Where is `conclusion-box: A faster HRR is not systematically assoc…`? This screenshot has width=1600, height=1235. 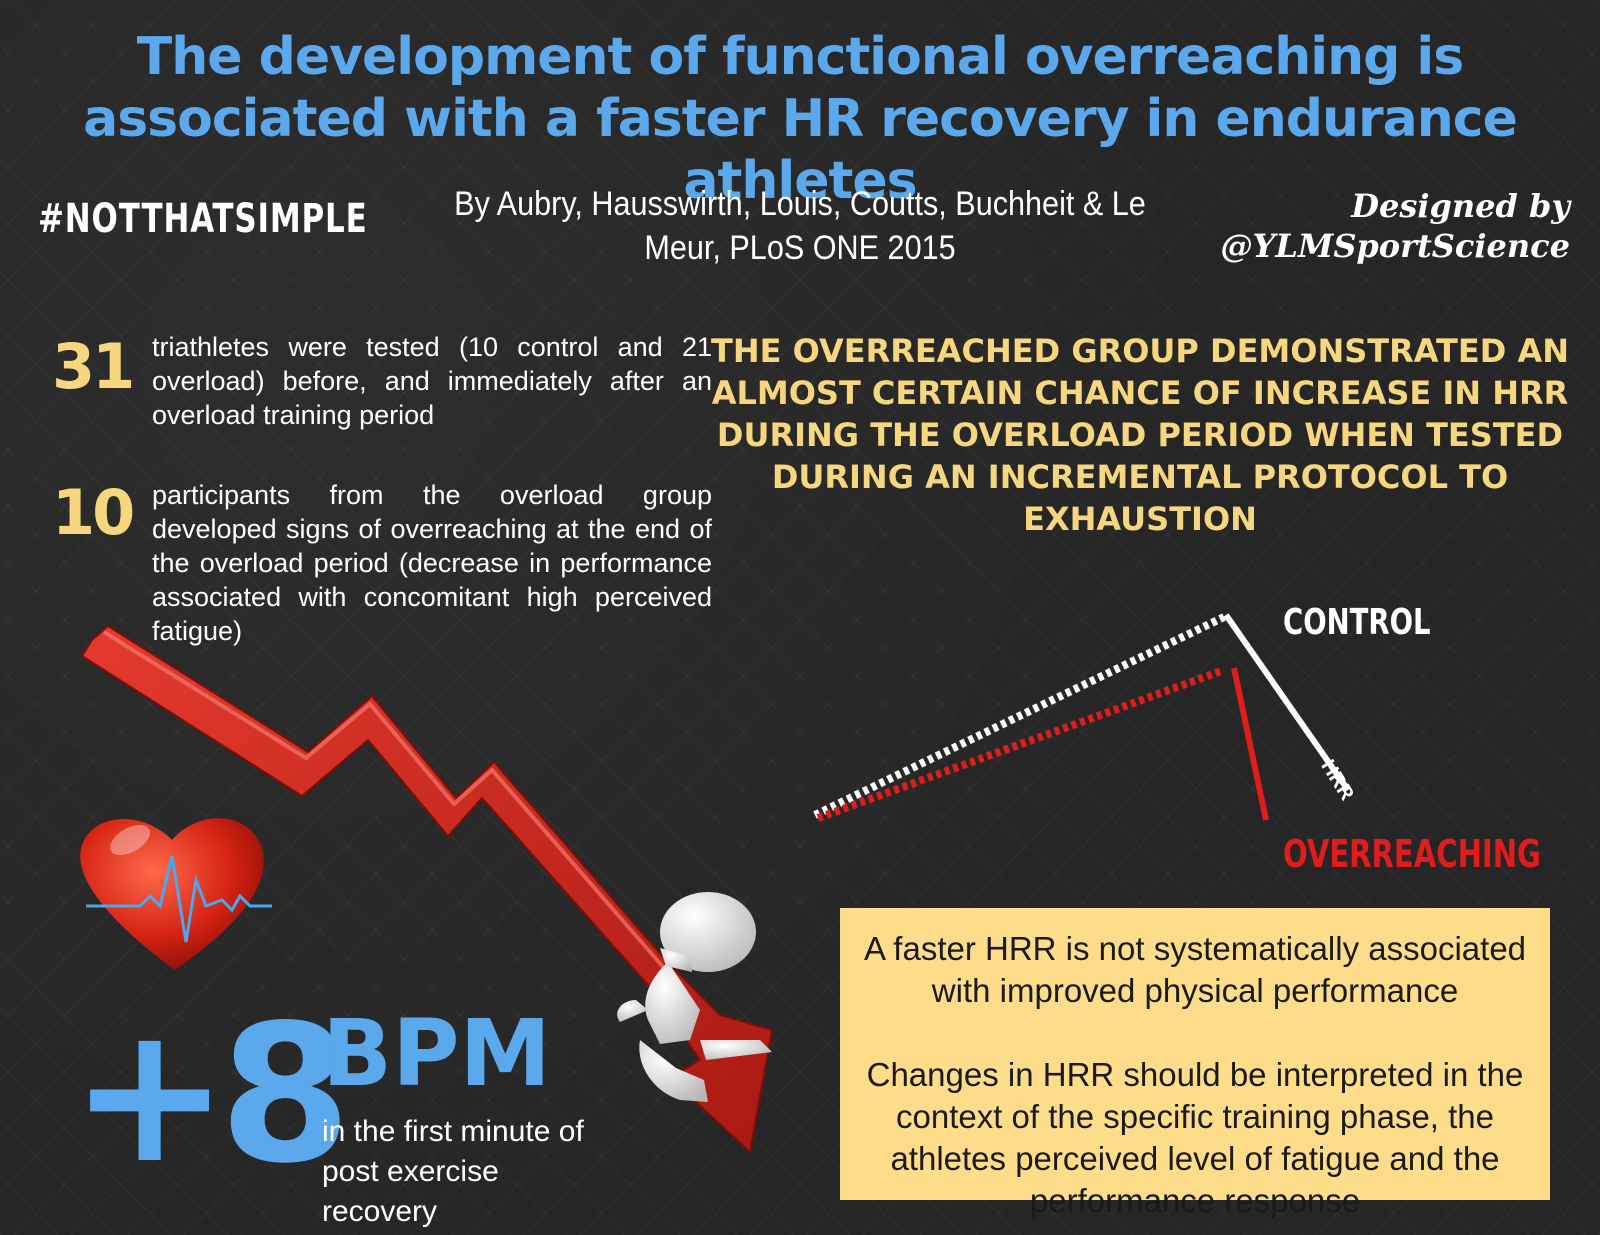 conclusion-box: A faster HRR is not systematically assoc… is located at coordinates (1195, 1063).